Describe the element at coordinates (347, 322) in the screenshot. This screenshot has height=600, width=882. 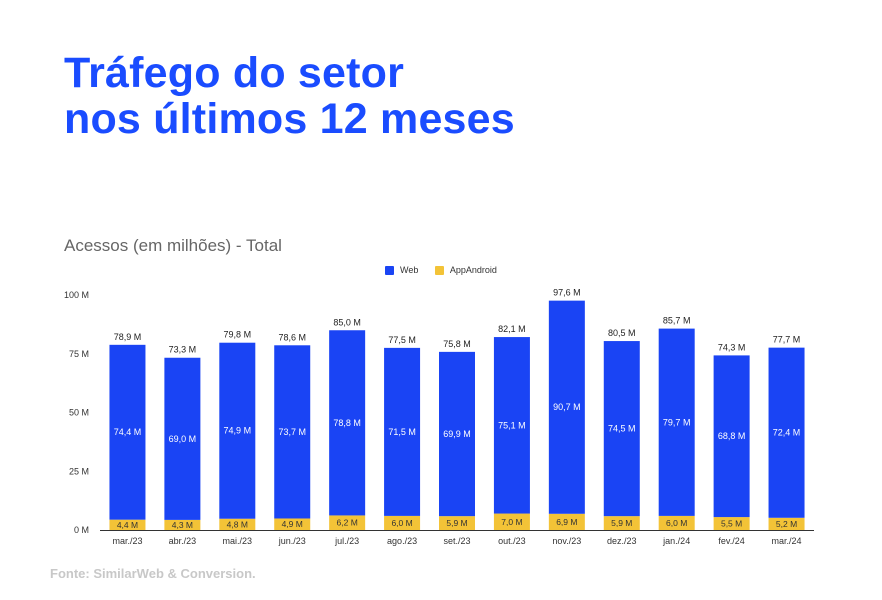
I see `bar-total-label: 85,0 M` at that location.